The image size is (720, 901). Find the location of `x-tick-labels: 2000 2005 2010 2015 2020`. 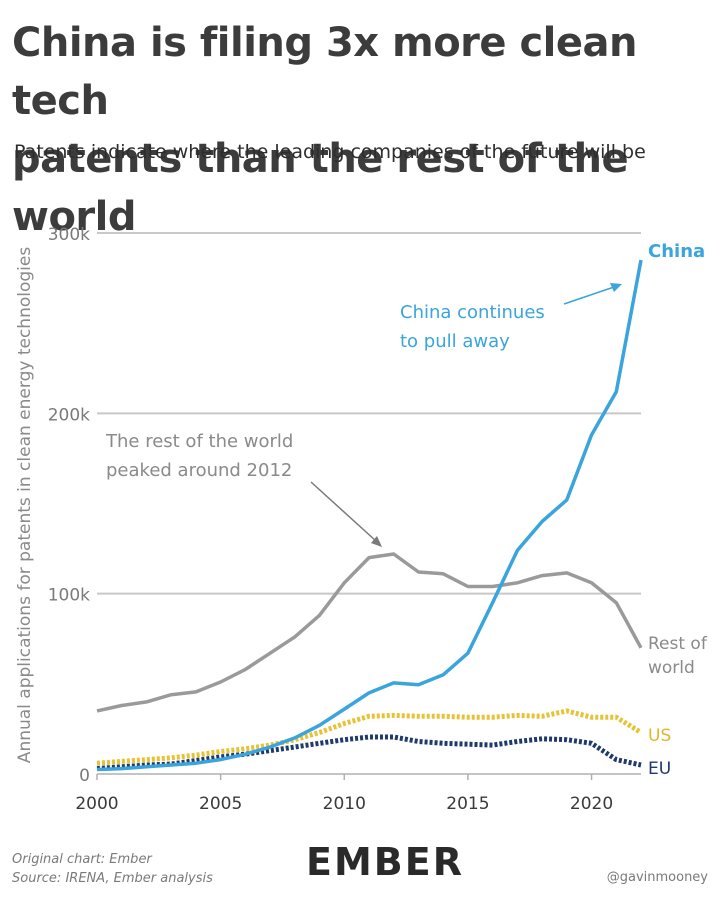

x-tick-labels: 2000 2005 2010 2015 2020 is located at coordinates (344, 794).